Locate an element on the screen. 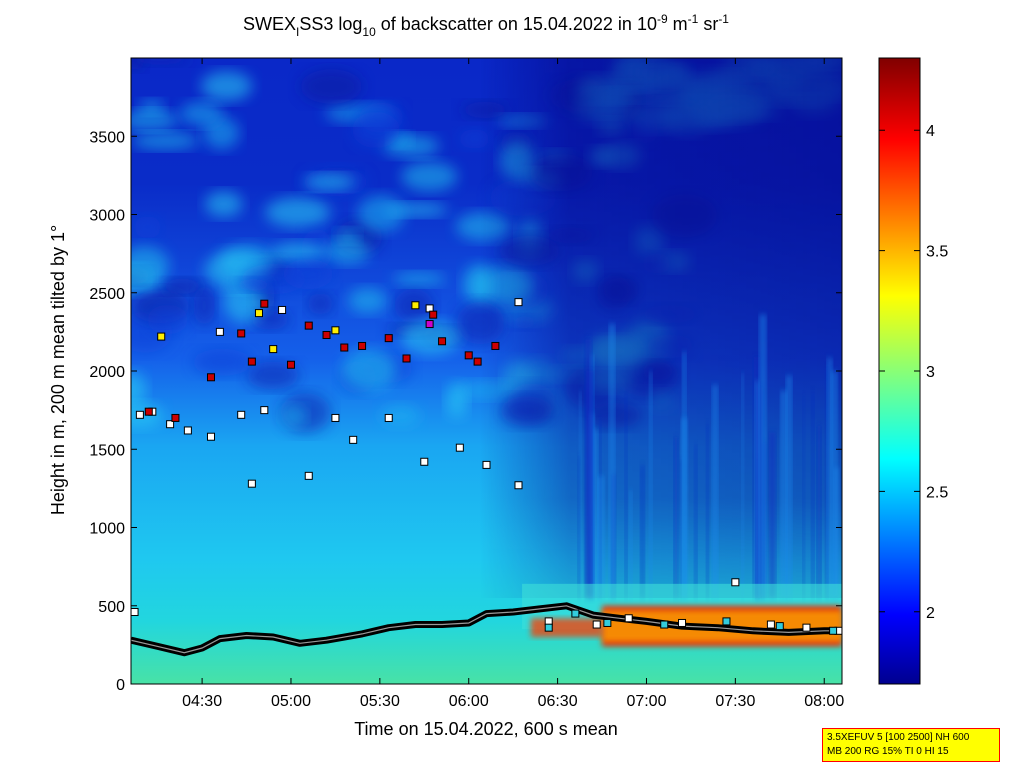  y-tick-label: 2000 is located at coordinates (107, 372).